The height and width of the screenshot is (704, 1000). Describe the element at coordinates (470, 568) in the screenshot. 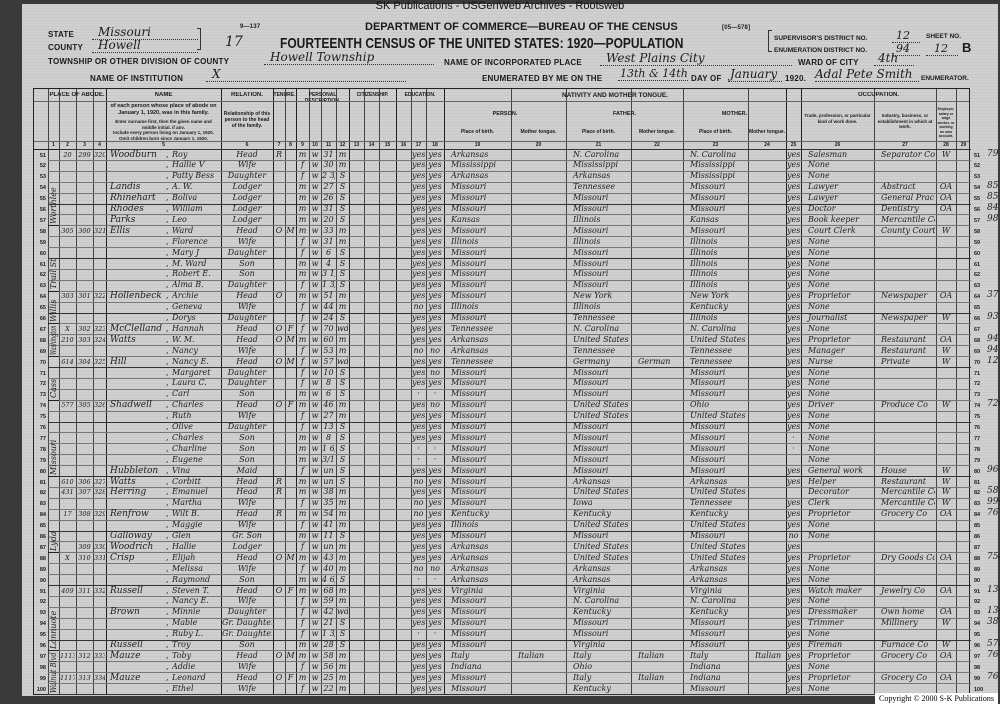

I see `cell-bp: Arkansas` at that location.